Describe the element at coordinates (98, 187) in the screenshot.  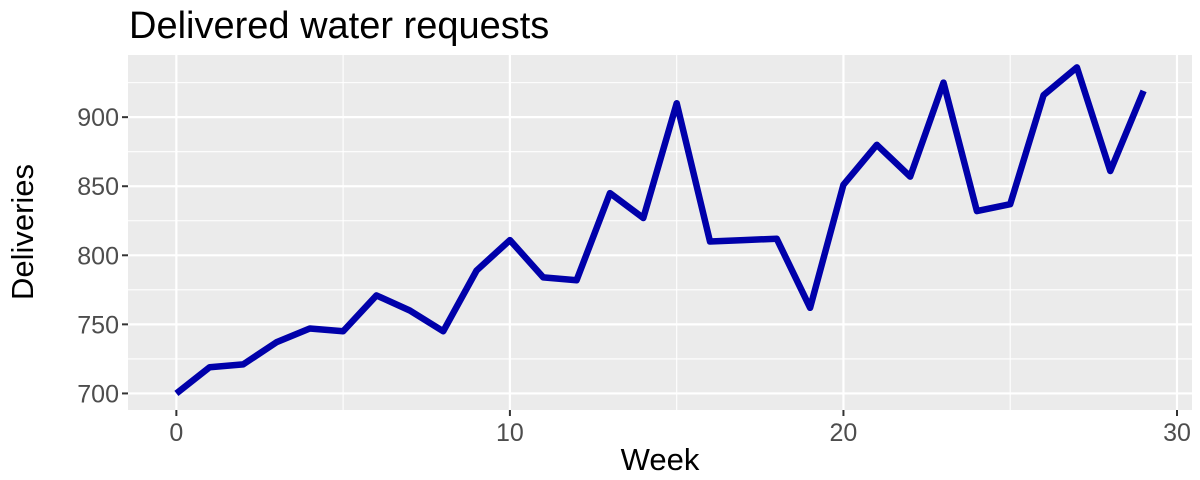
I see `y-tick-label: 850` at that location.